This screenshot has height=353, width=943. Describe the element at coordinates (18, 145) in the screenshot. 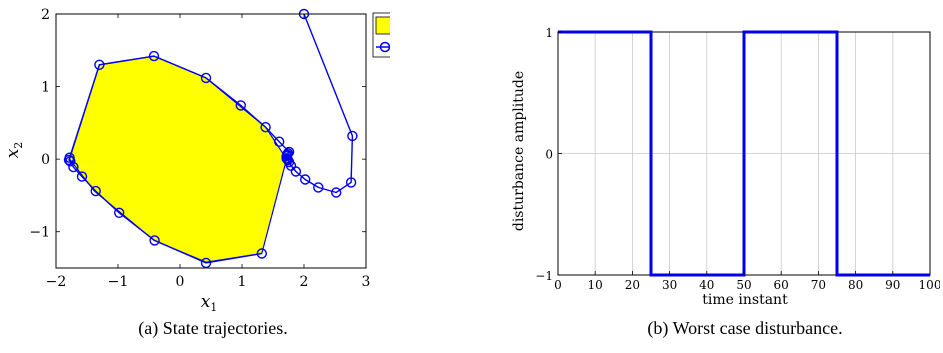

I see `y-axis-label-subscript: 2` at that location.